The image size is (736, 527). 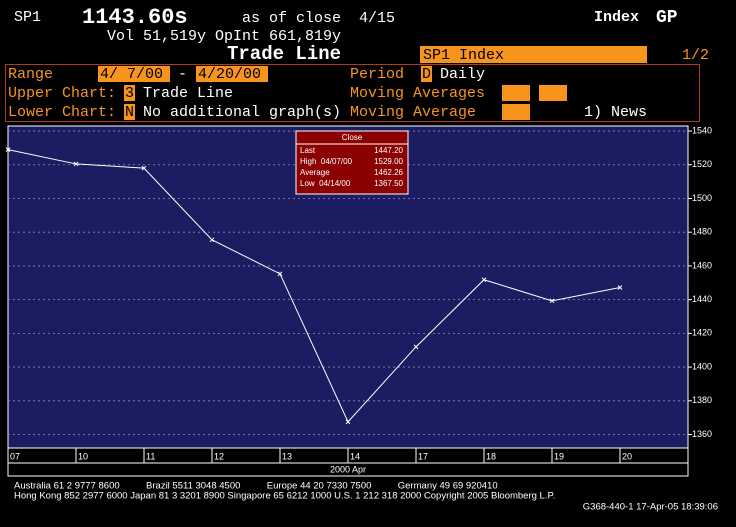 What do you see at coordinates (224, 36) in the screenshot?
I see `volume: Vol 51,519y OpInt 661,819y` at bounding box center [224, 36].